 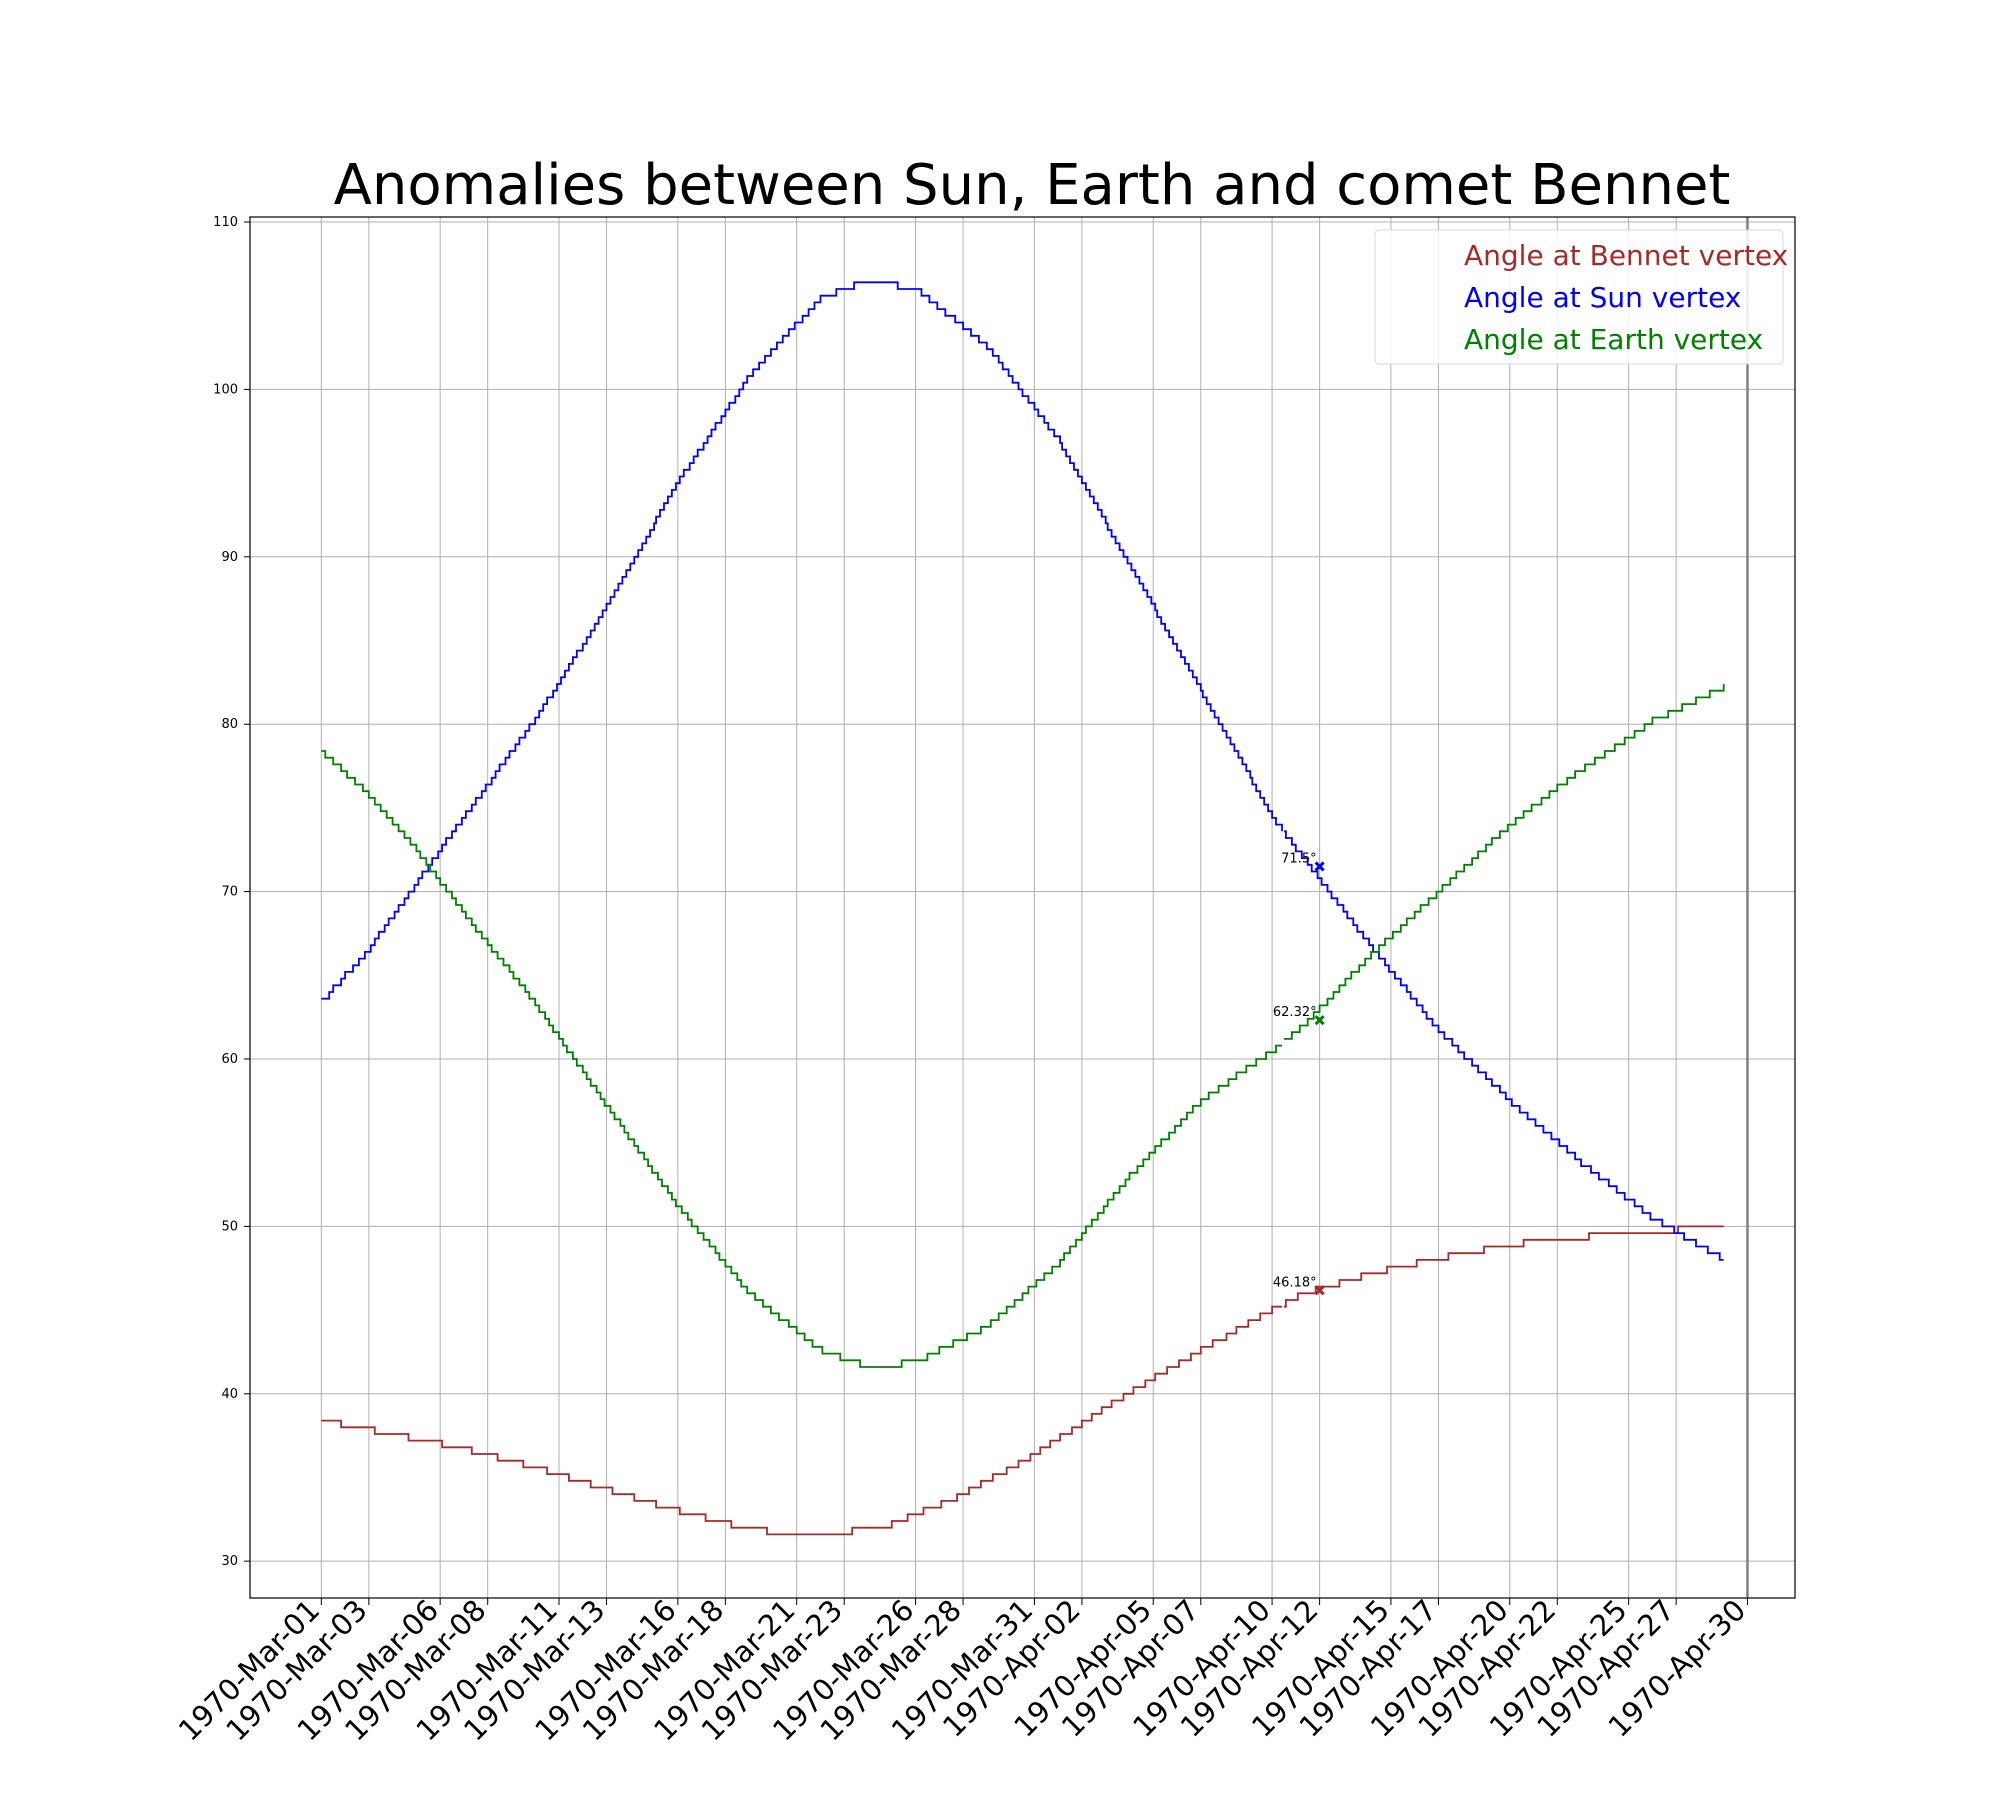 I want to click on y-tick-label: 40, so click(x=229, y=1394).